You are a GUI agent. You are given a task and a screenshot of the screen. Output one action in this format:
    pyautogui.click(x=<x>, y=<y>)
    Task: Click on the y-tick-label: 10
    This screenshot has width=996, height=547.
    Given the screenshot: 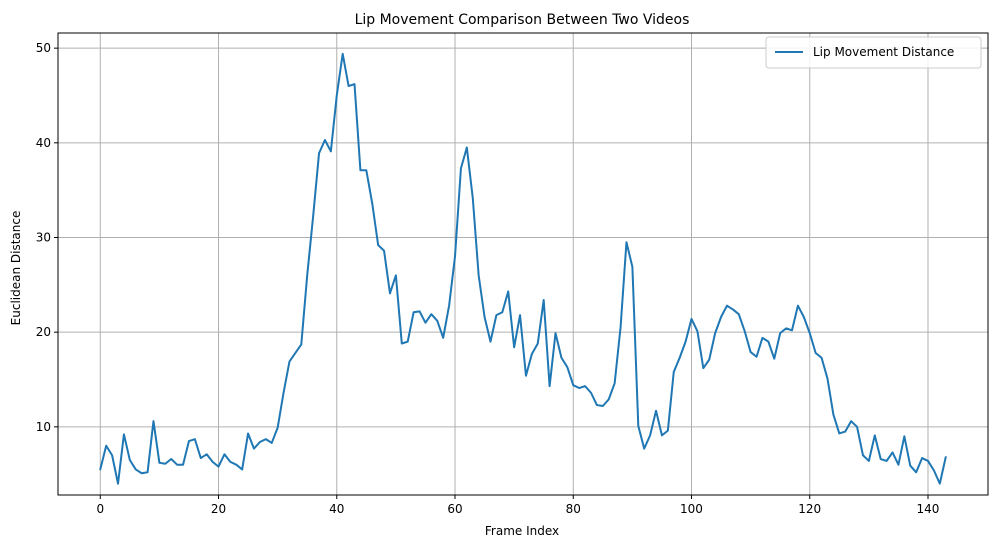 What is the action you would take?
    pyautogui.click(x=43, y=427)
    